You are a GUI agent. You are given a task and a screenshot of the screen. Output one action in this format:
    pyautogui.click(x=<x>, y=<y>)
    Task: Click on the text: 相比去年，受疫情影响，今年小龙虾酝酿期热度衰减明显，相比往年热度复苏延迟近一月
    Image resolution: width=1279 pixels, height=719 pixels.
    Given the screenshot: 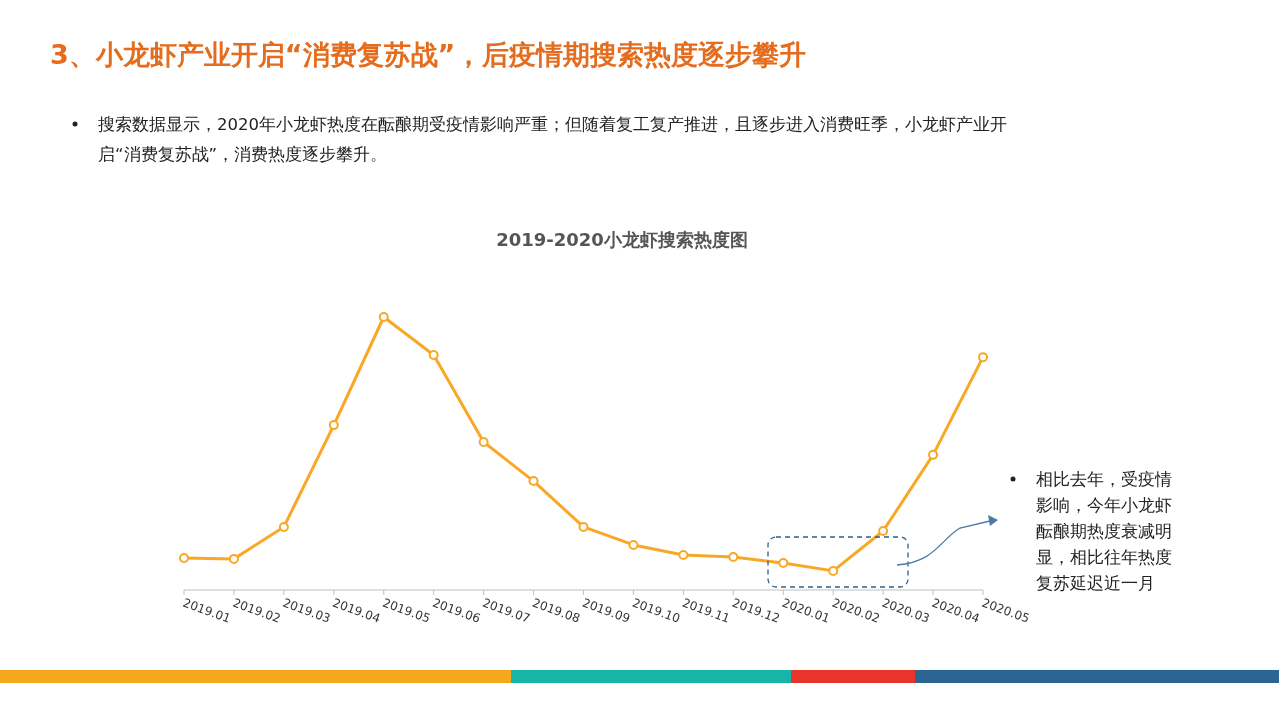 What is the action you would take?
    pyautogui.click(x=1104, y=531)
    